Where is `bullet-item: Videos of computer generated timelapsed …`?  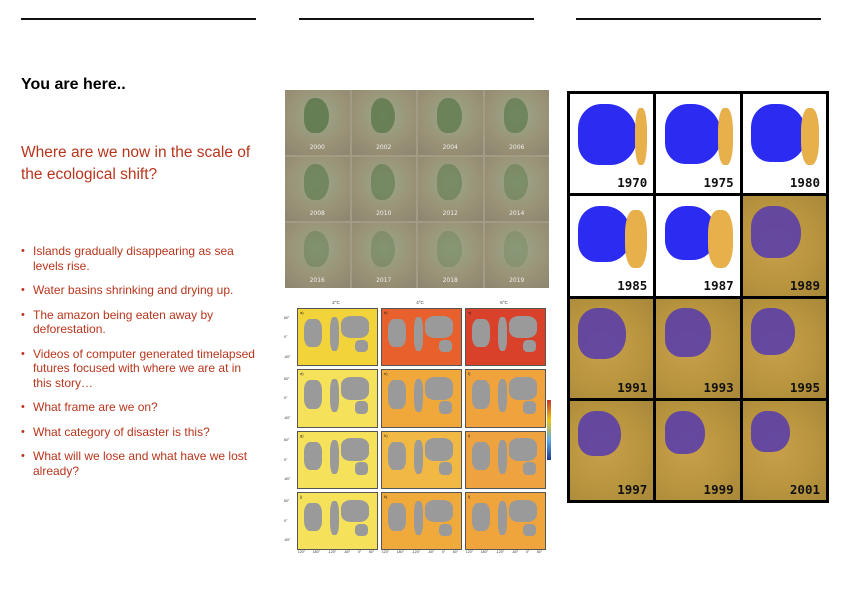 bullet-item: Videos of computer generated timelapsed … is located at coordinates (141, 369).